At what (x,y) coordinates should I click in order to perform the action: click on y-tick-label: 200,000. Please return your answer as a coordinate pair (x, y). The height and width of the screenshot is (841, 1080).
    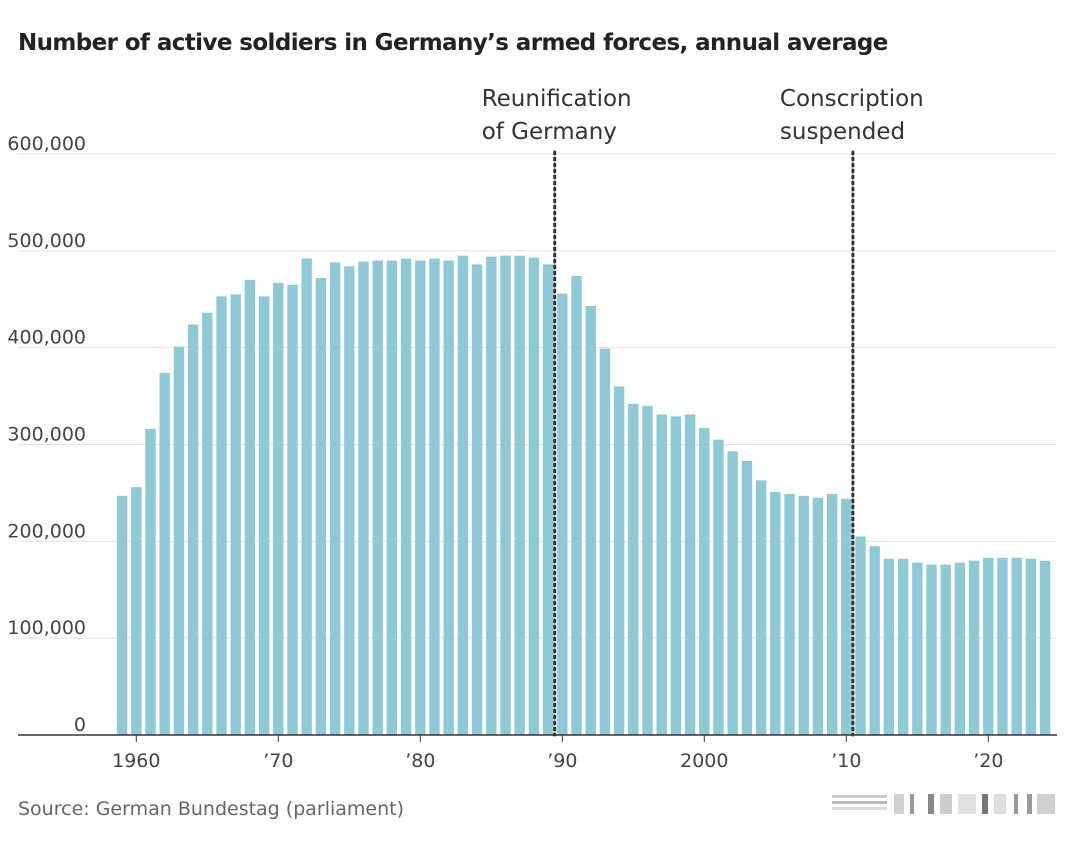
    Looking at the image, I should click on (46, 531).